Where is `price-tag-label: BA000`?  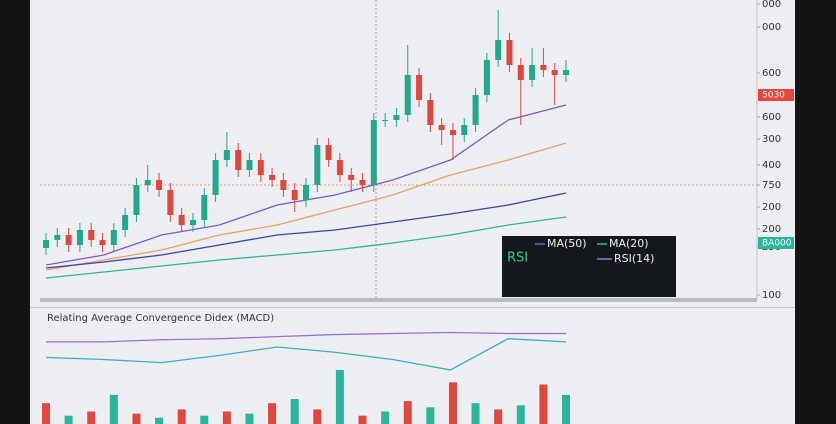
price-tag-label: BA000 is located at coordinates (777, 244).